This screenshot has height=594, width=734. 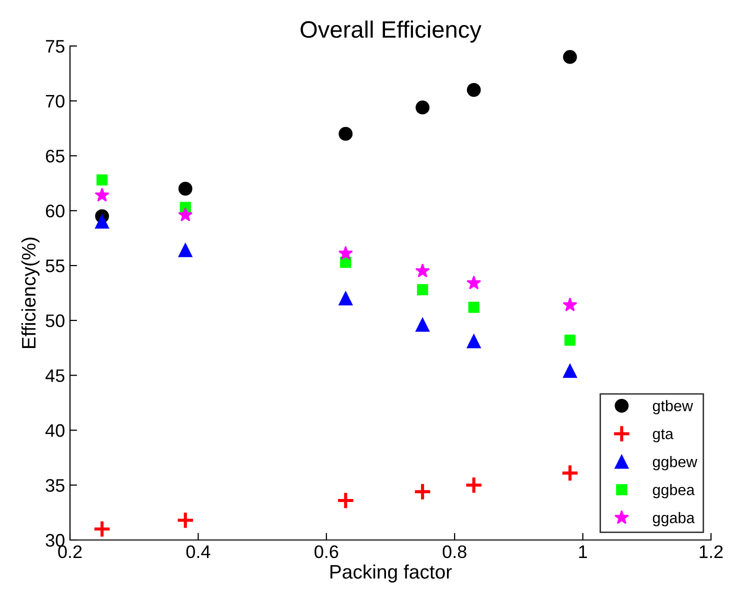 What do you see at coordinates (673, 407) in the screenshot?
I see `legend-label: gtbew` at bounding box center [673, 407].